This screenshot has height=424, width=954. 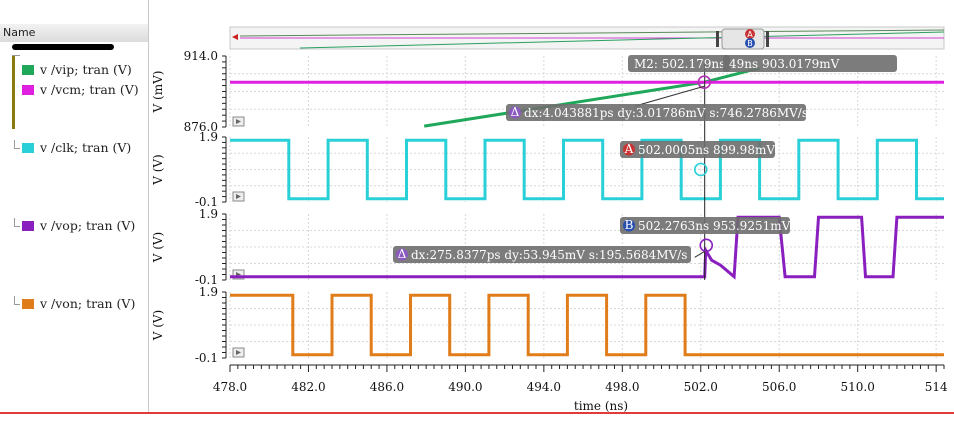 I want to click on marker-a, so click(x=700, y=169).